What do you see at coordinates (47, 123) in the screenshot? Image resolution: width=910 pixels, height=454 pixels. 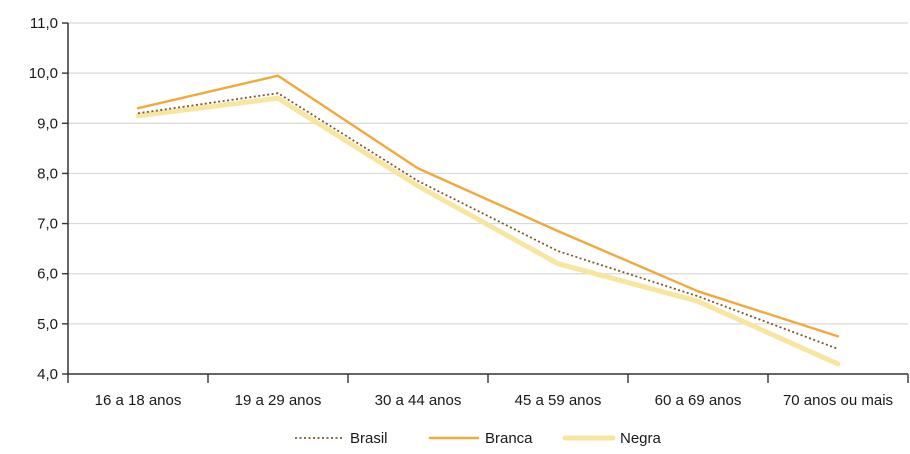 I see `y-tick-label: 9,0` at bounding box center [47, 123].